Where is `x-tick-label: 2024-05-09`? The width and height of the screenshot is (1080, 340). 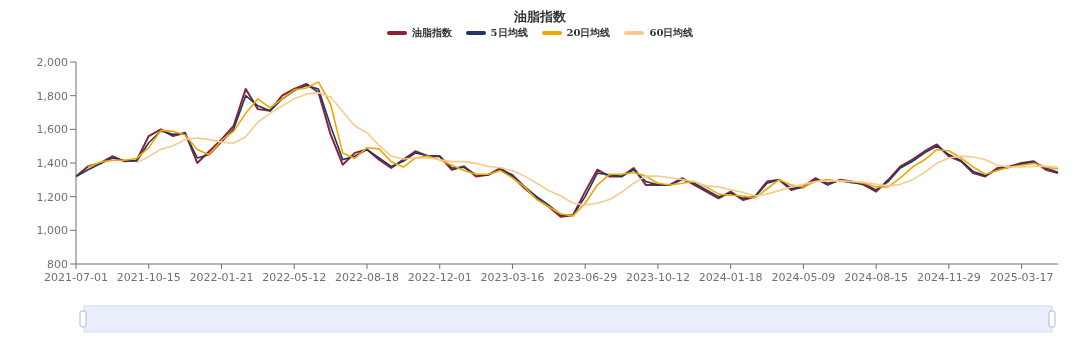
x-tick-label: 2024-05-09 is located at coordinates (803, 277).